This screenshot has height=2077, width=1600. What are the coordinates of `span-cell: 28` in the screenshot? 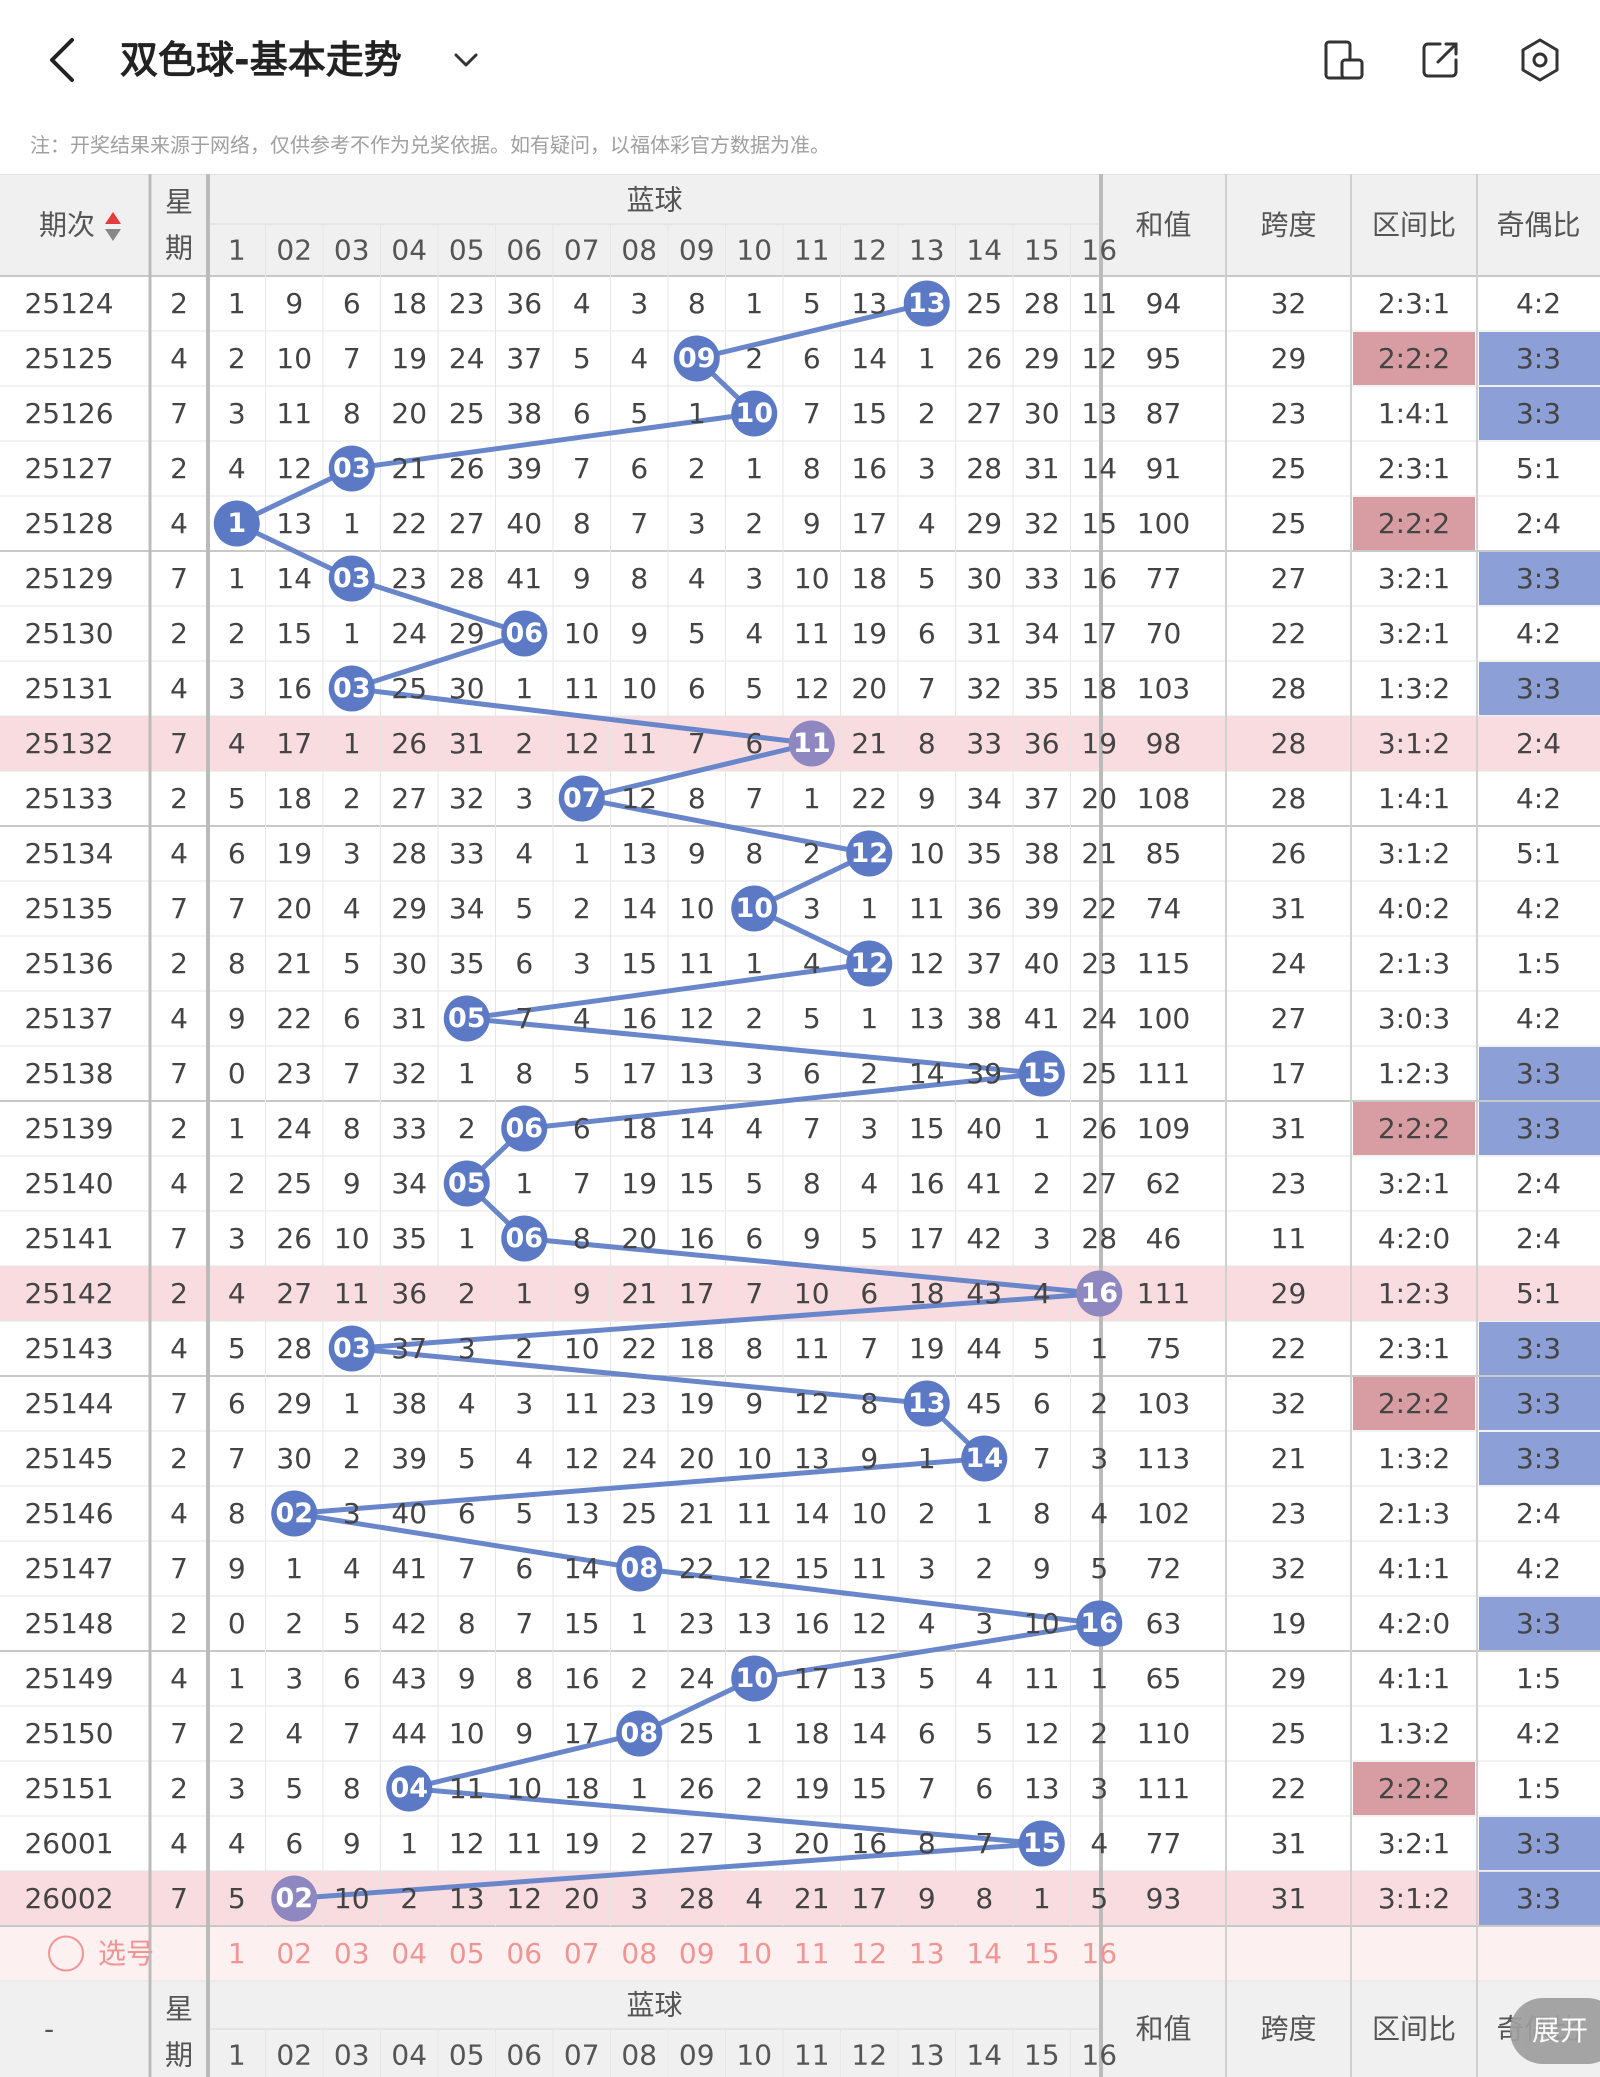 It's located at (1289, 798).